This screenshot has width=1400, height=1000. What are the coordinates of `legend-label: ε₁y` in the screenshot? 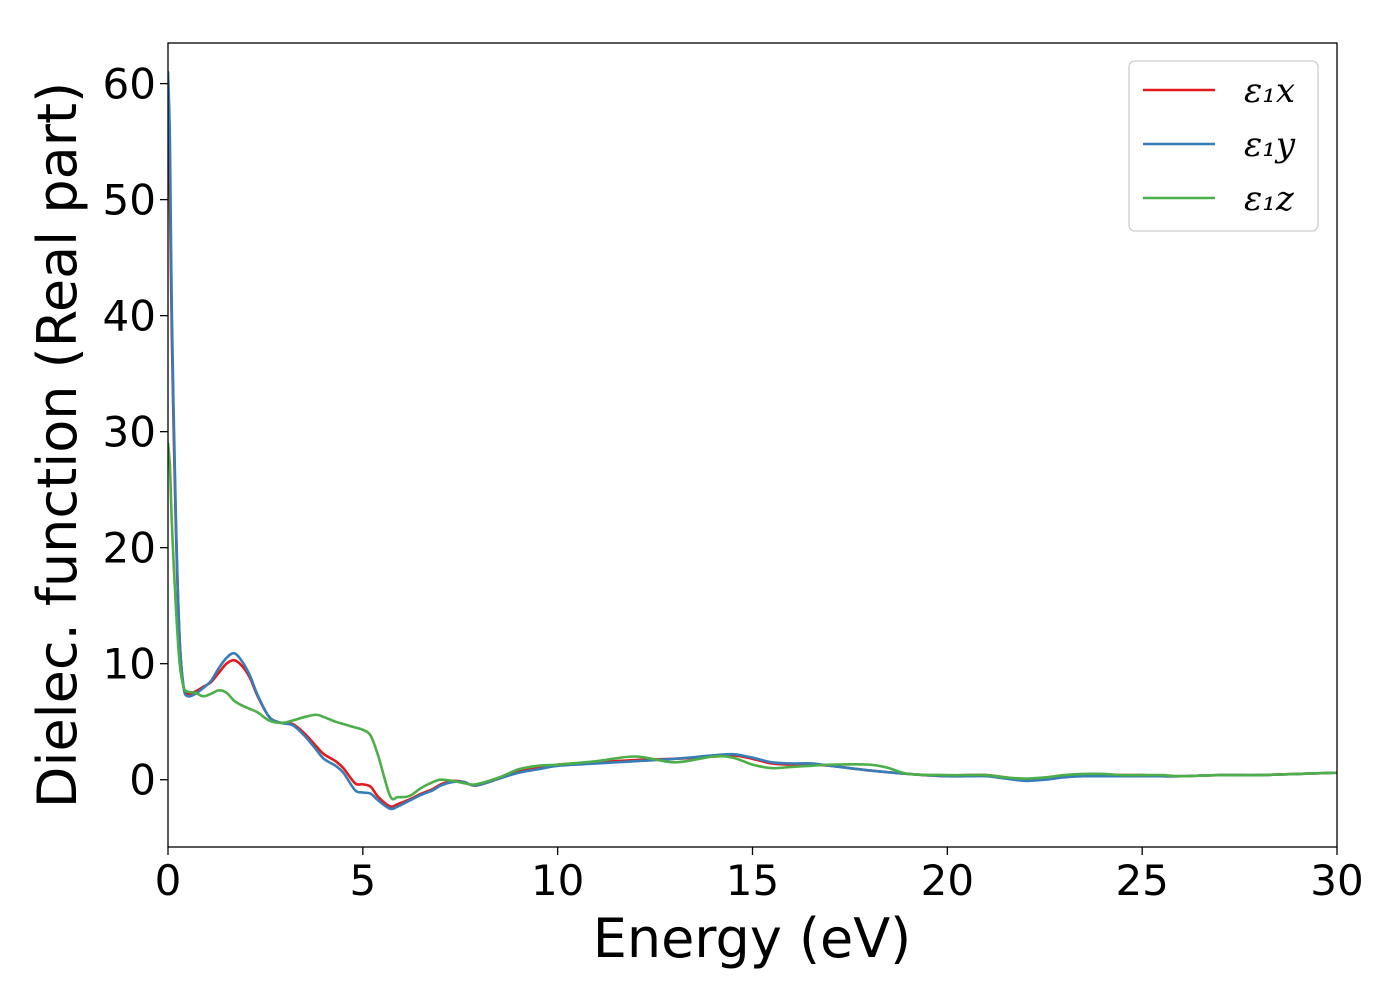 It's located at (1270, 145).